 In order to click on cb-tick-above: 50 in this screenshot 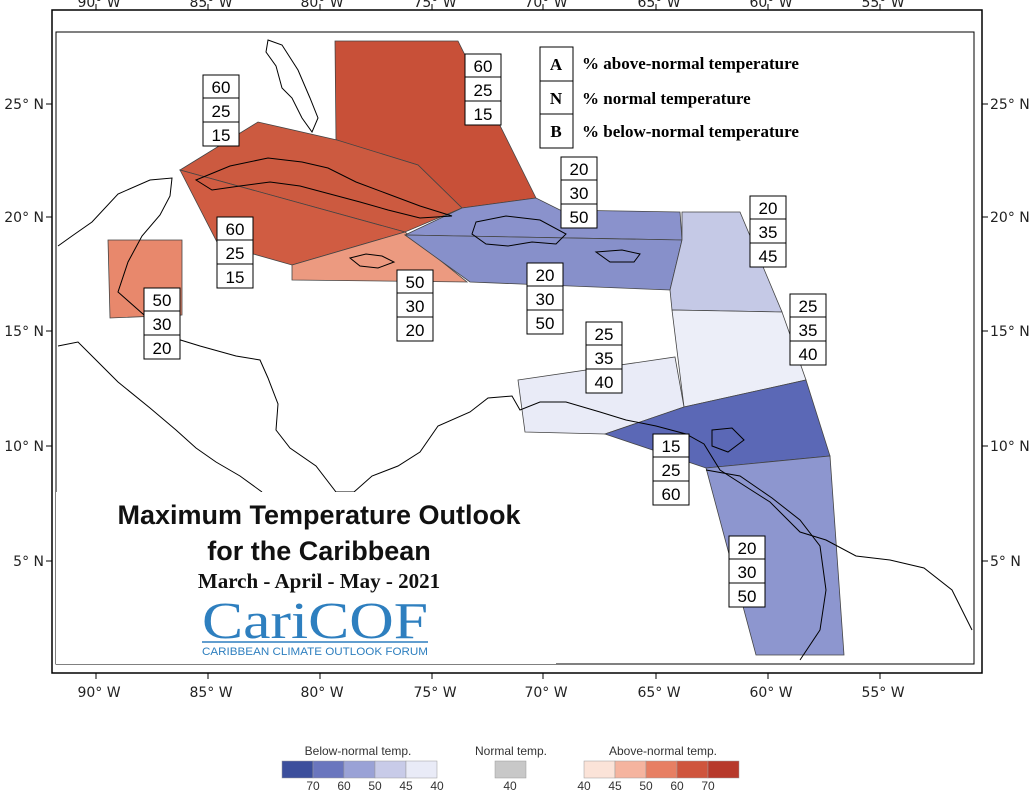, I will do `click(646, 785)`.